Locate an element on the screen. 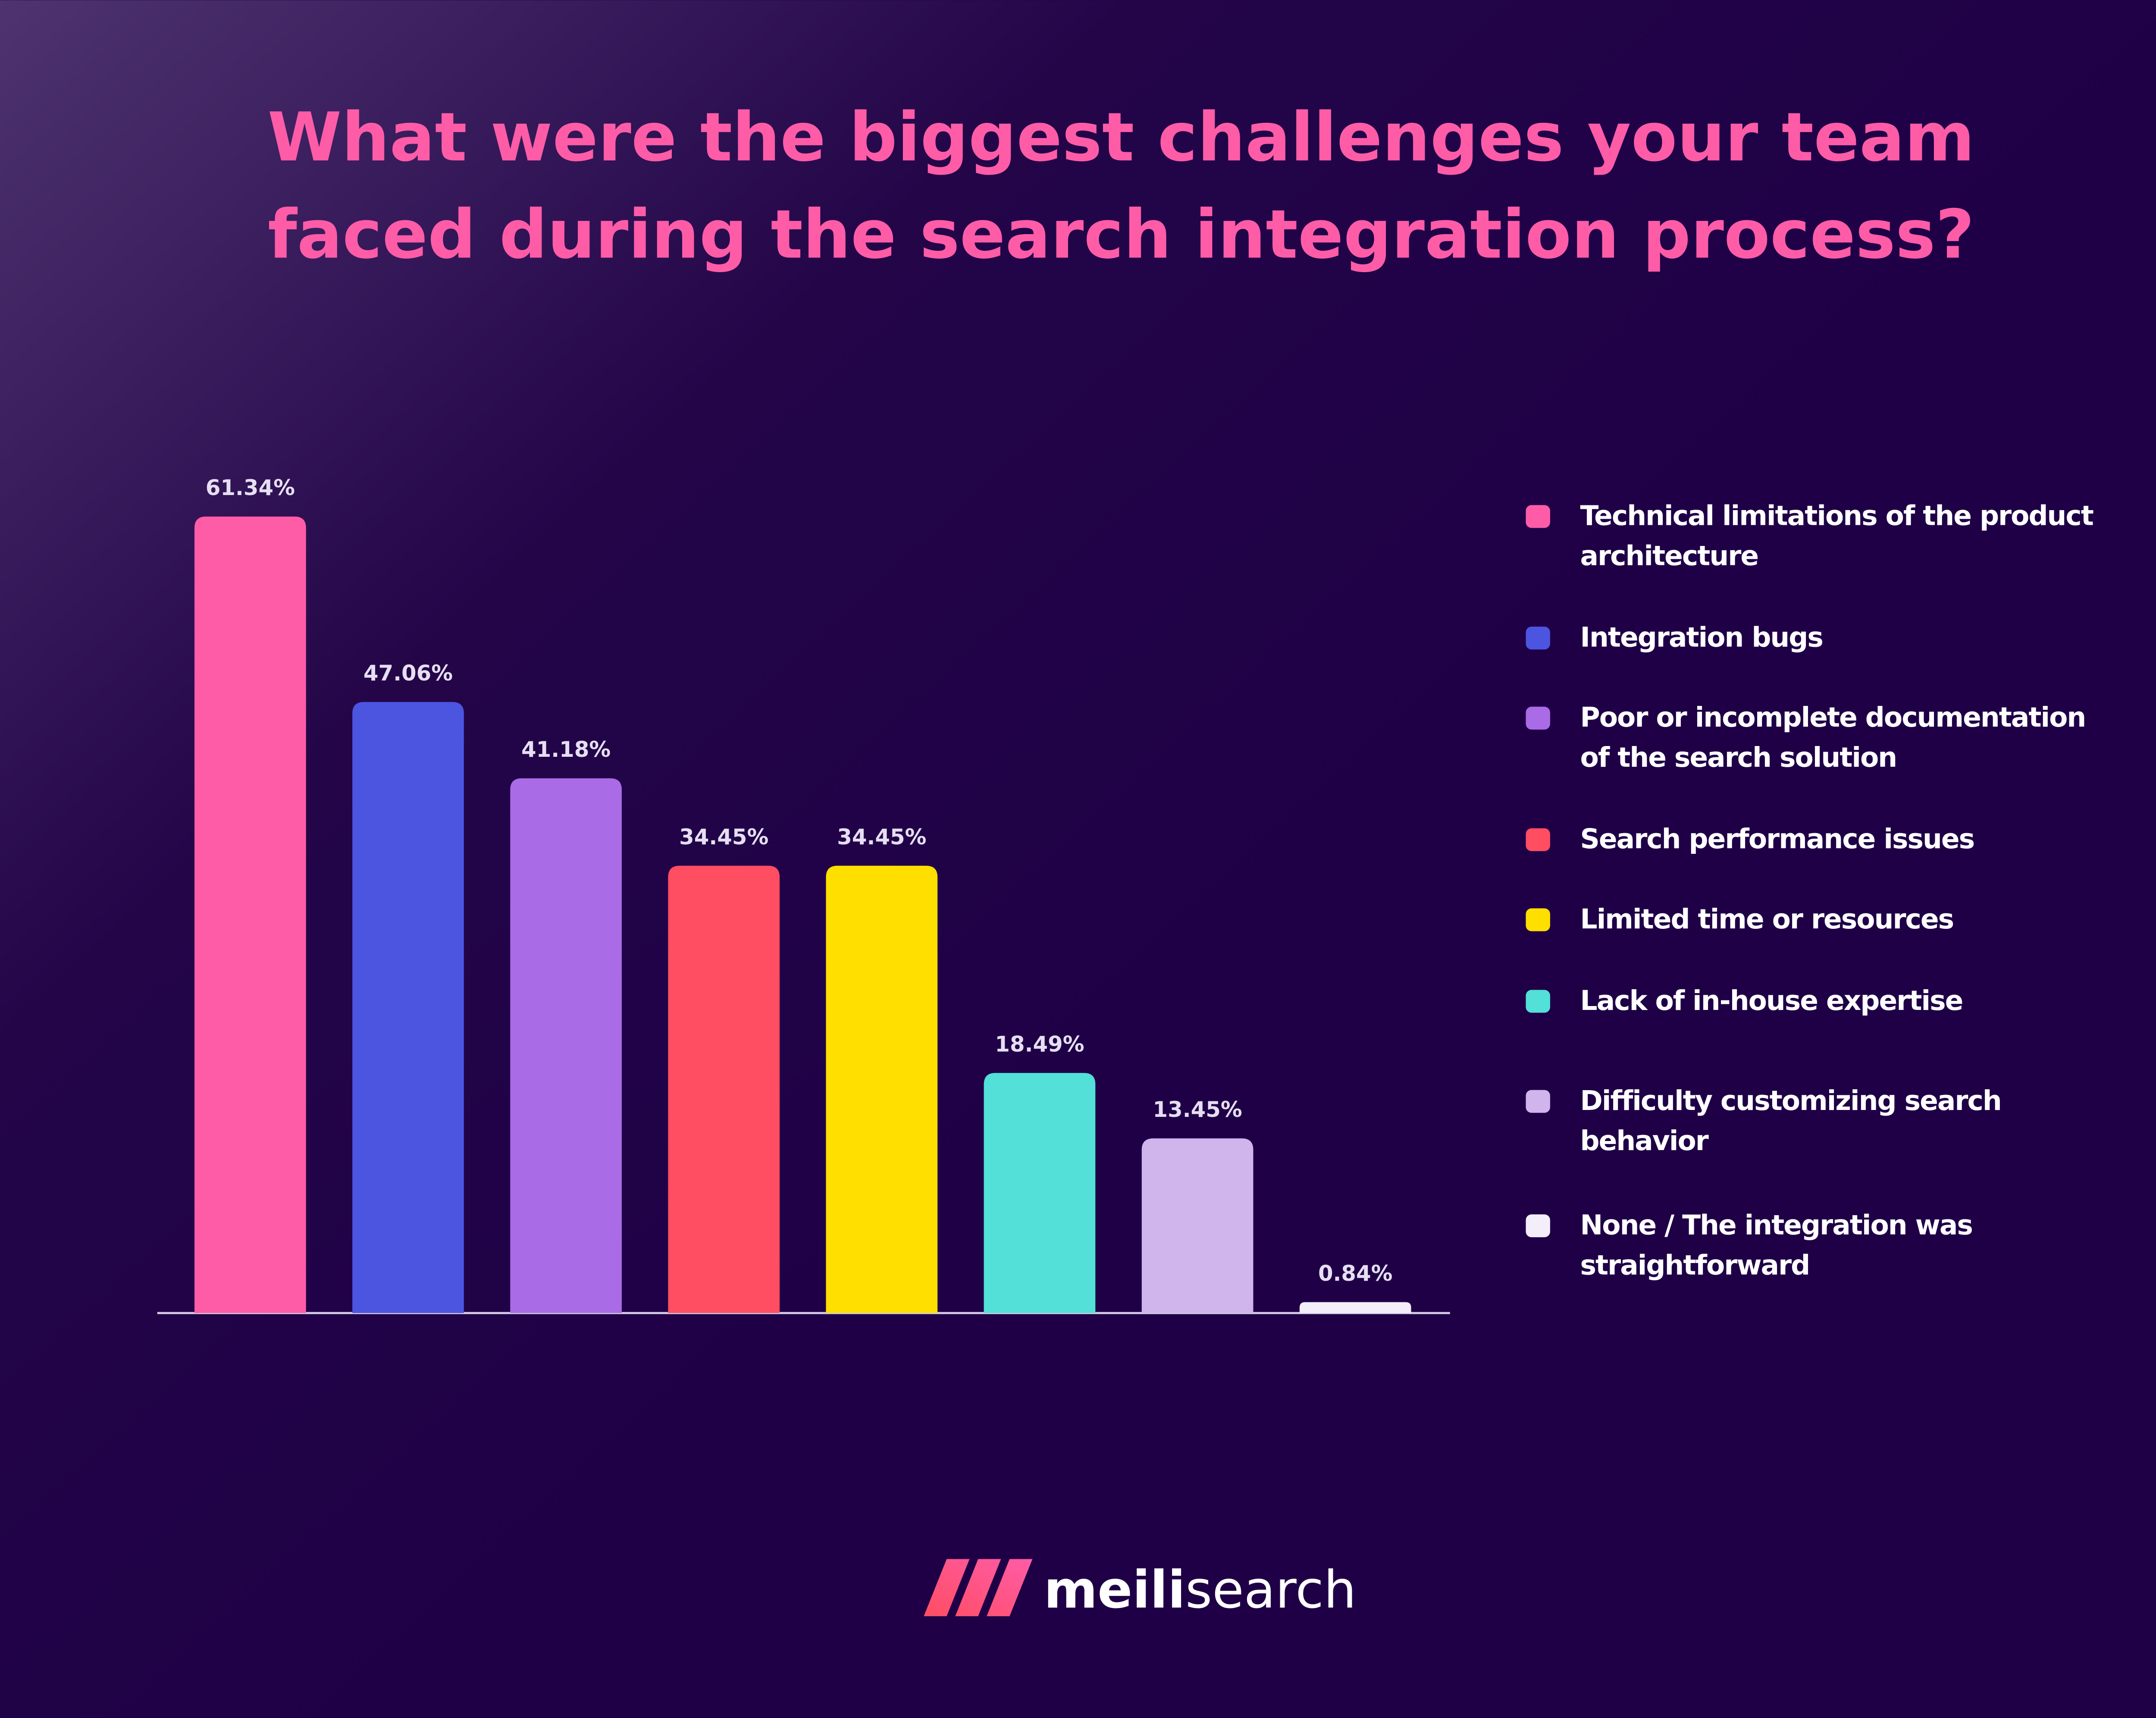 The height and width of the screenshot is (1718, 2156). legend-item: Limited time or resources is located at coordinates (1767, 920).